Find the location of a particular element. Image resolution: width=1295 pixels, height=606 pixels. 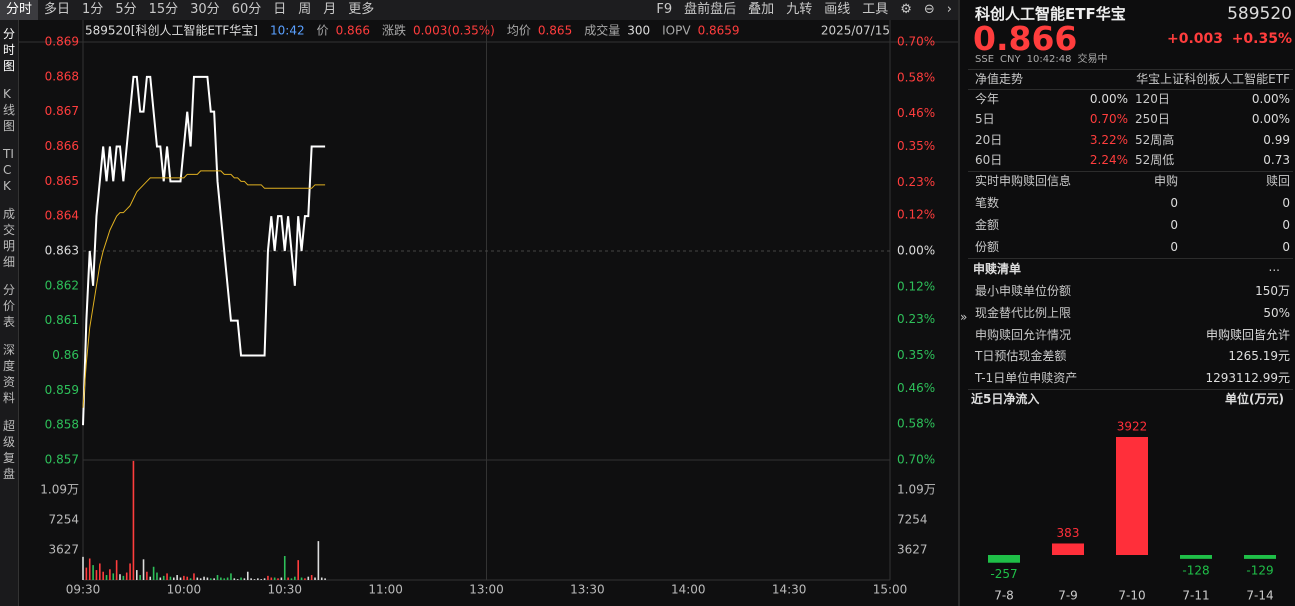

y2-tick-label: 0.70% is located at coordinates (916, 460).